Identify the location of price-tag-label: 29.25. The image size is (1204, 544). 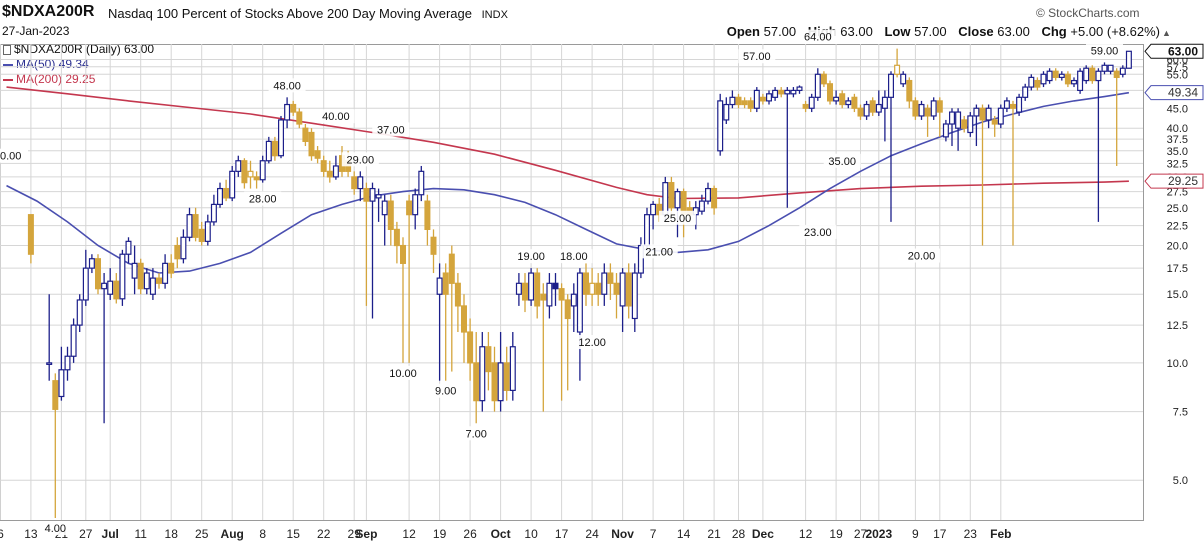
(1183, 181).